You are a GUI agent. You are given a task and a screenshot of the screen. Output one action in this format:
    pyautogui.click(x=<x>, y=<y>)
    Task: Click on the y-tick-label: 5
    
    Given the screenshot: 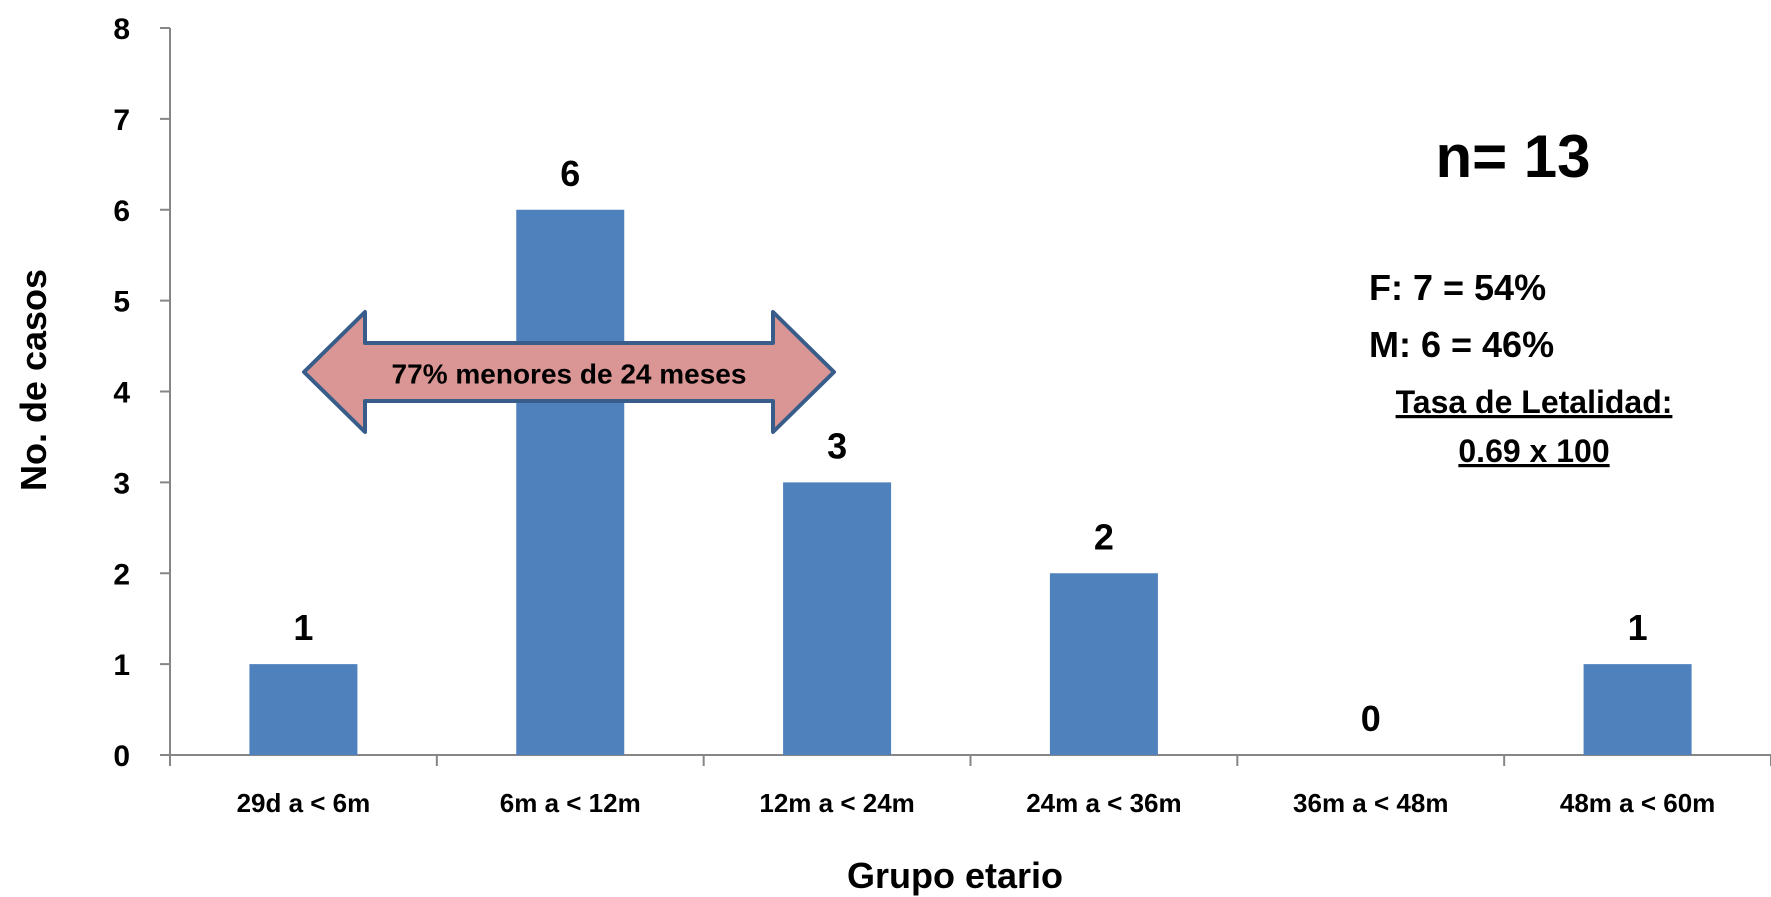 What is the action you would take?
    pyautogui.click(x=121, y=302)
    